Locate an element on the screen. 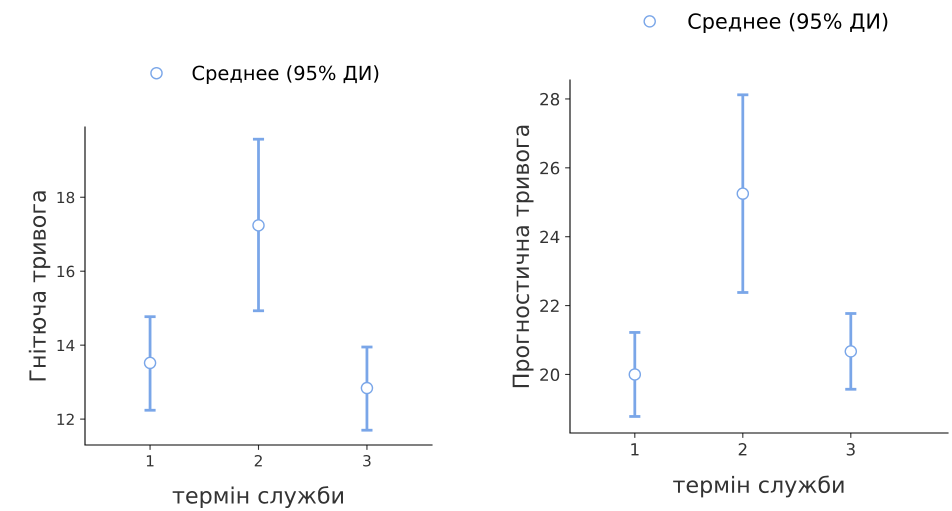  y-tick-label: 16 is located at coordinates (66, 272).